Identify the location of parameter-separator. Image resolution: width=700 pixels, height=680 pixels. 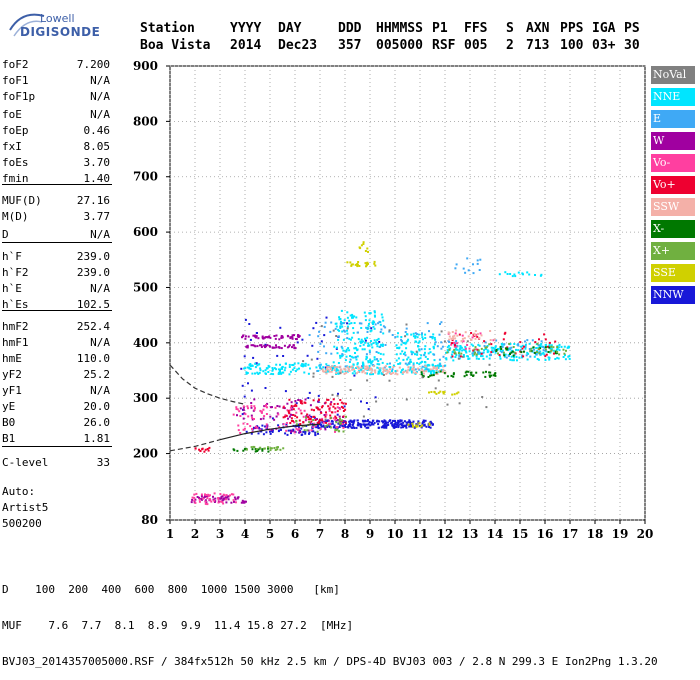
(57, 184).